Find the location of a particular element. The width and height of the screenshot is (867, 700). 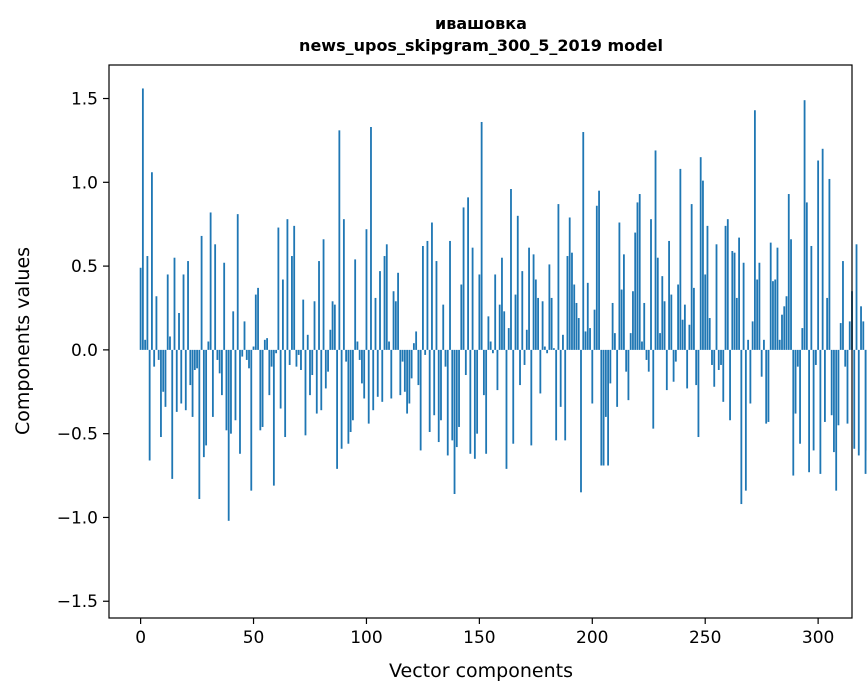

y-tick-label: 0.5 is located at coordinates (84, 267).